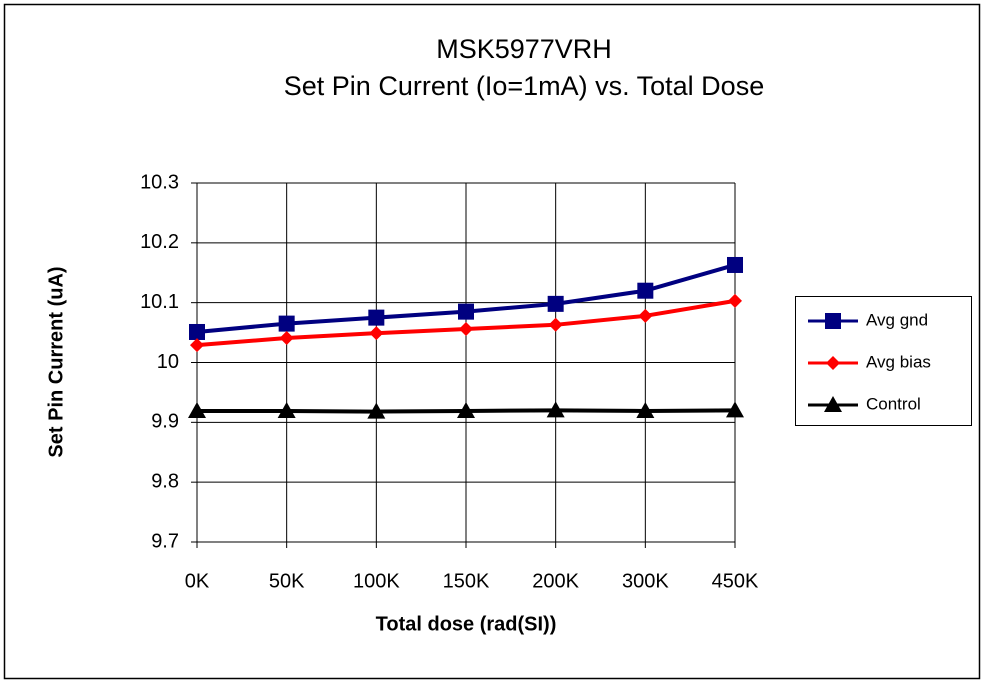  Describe the element at coordinates (376, 581) in the screenshot. I see `x-tick-label: 100K` at that location.